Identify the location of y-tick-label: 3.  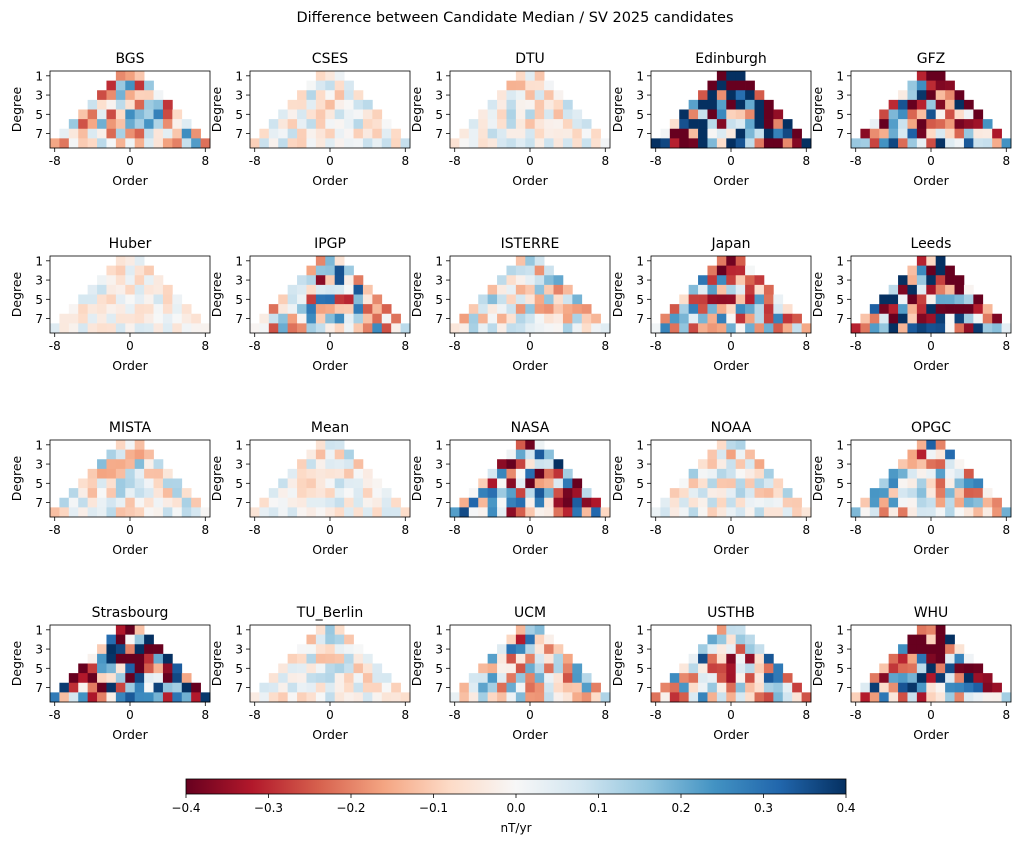
(840, 650).